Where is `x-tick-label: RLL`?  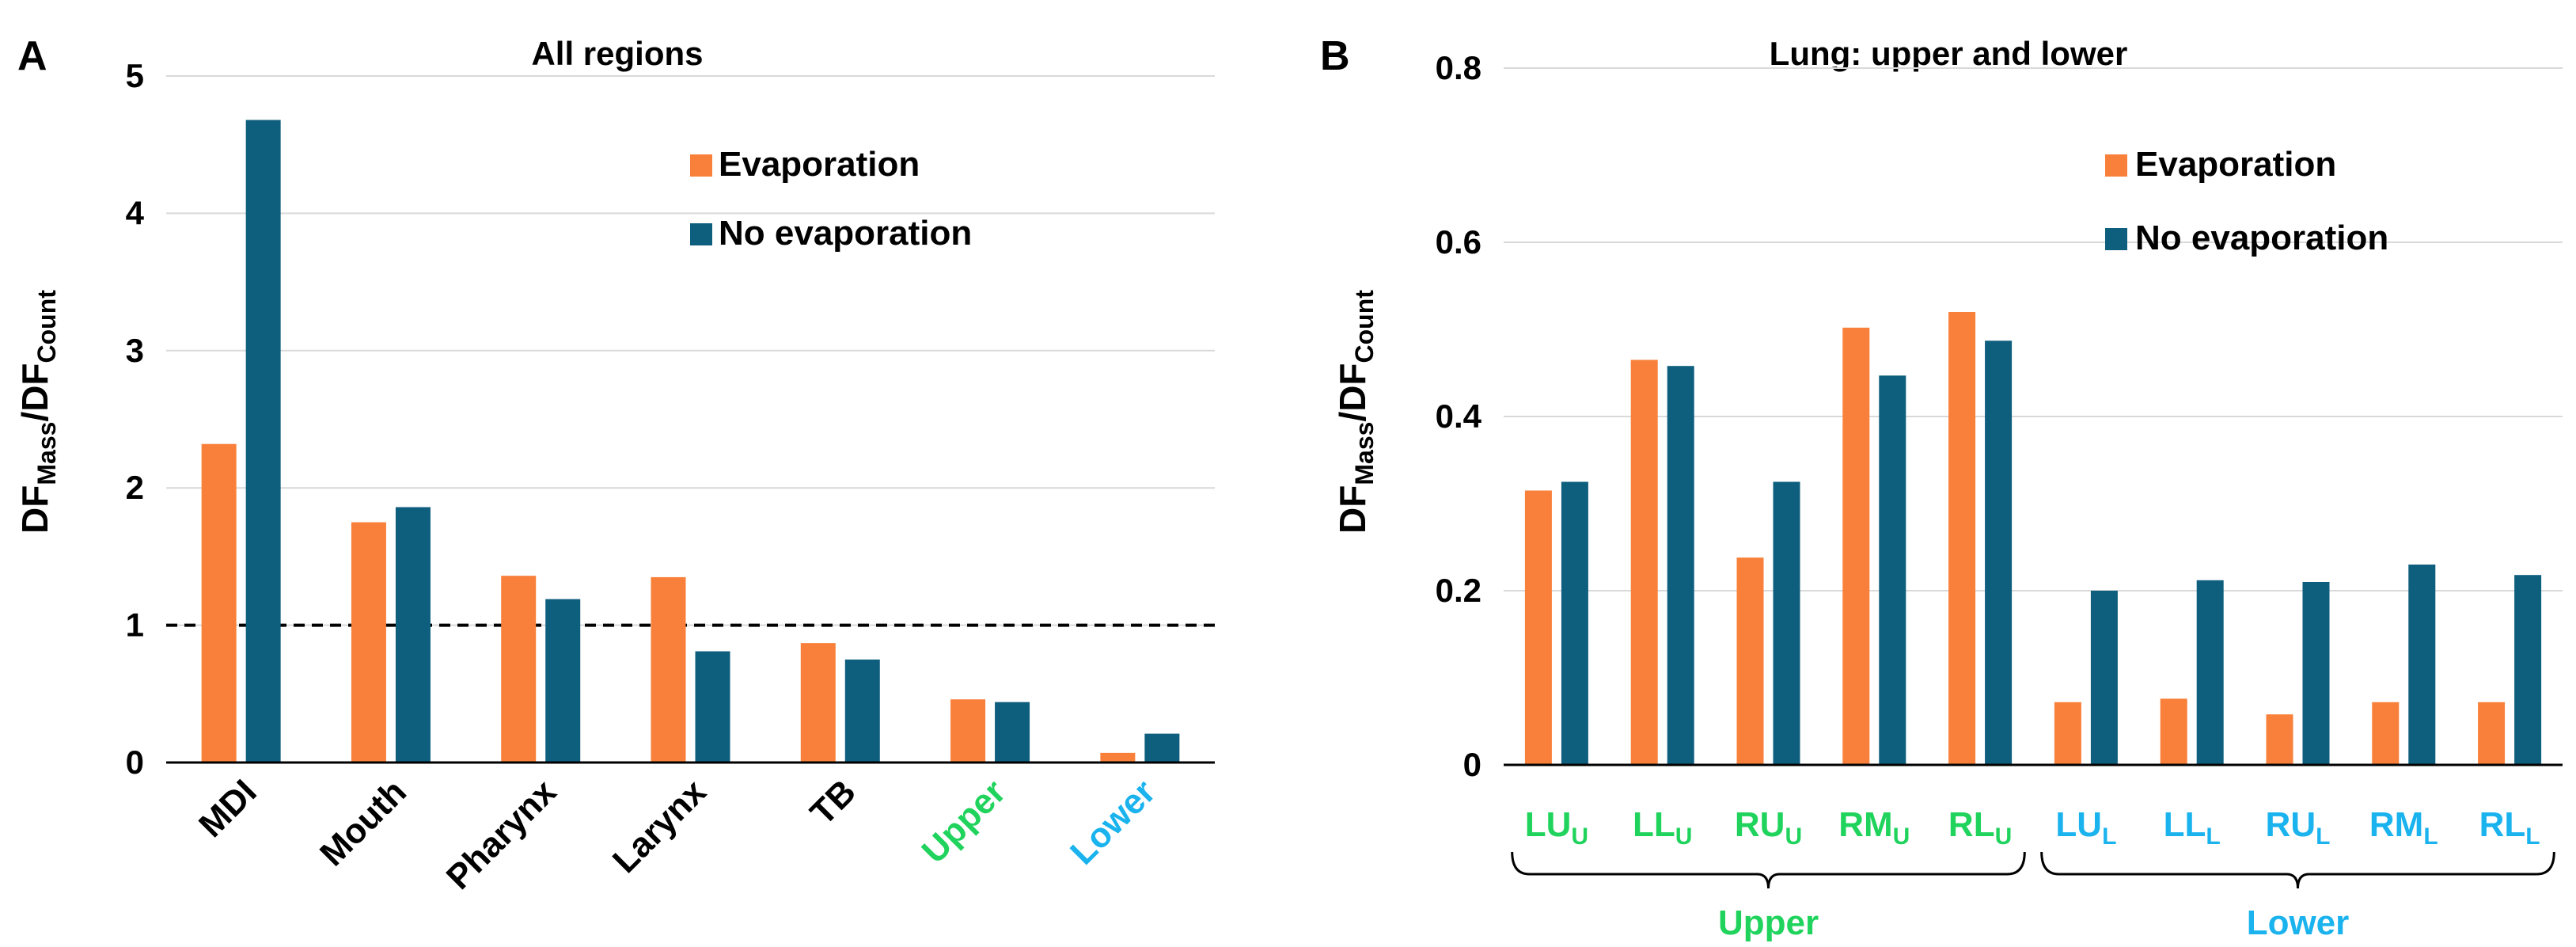
x-tick-label: RLL is located at coordinates (2509, 827).